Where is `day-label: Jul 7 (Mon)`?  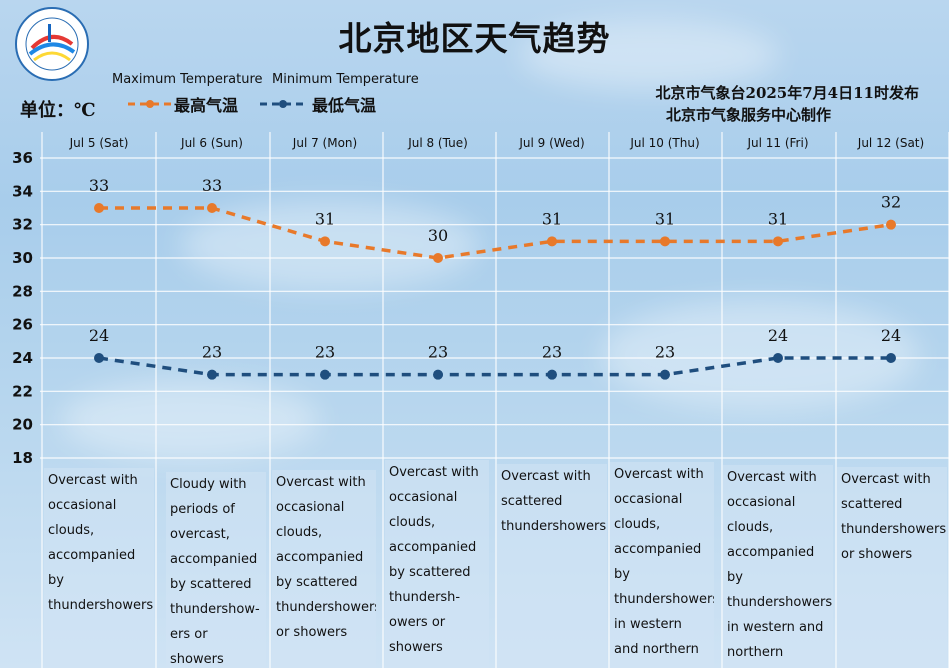
day-label: Jul 7 (Mon) is located at coordinates (324, 143).